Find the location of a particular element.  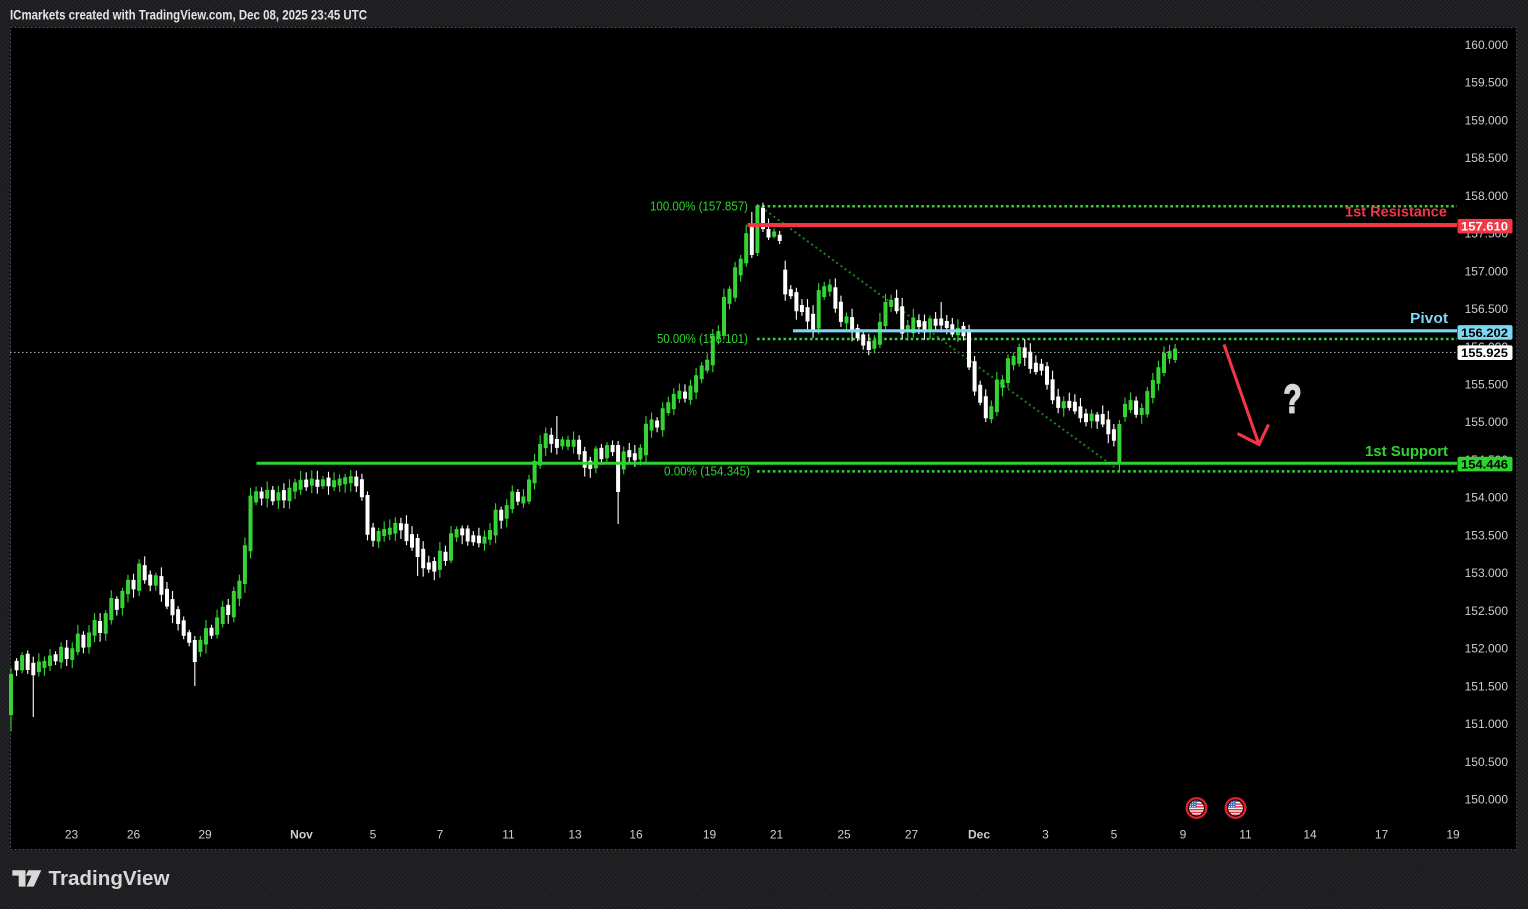

svg-text: 50.00% (156.101) is located at coordinates (702, 339).